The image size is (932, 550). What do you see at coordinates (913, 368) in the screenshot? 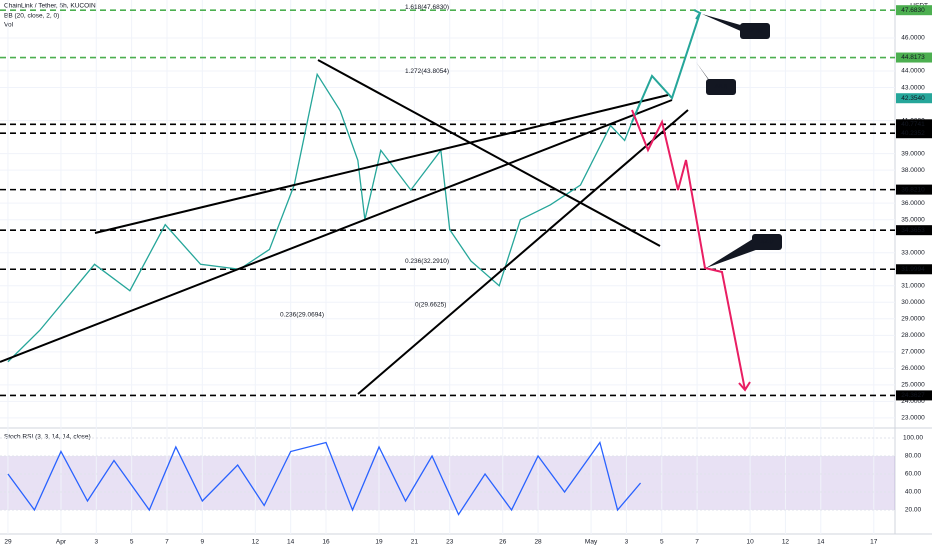
I see `y-tick-label: 26.0000` at bounding box center [913, 368].